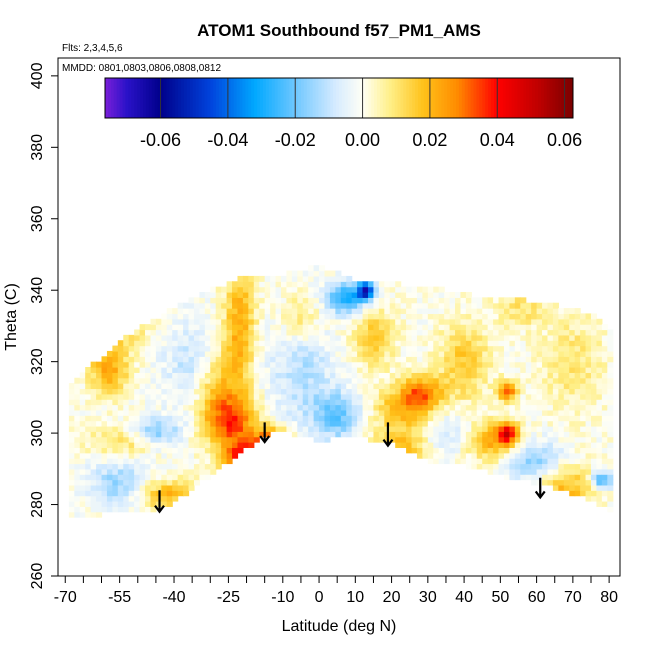 The height and width of the screenshot is (650, 650). Describe the element at coordinates (11, 317) in the screenshot. I see `y-axis-label: Theta (C)` at that location.